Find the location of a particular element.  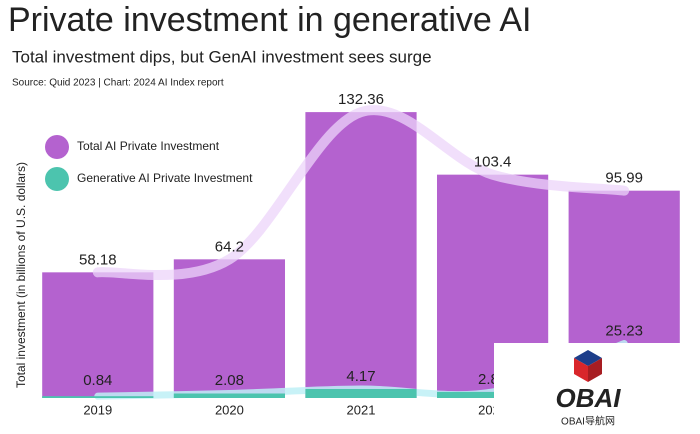

x-tick-label: 2020 is located at coordinates (229, 409).